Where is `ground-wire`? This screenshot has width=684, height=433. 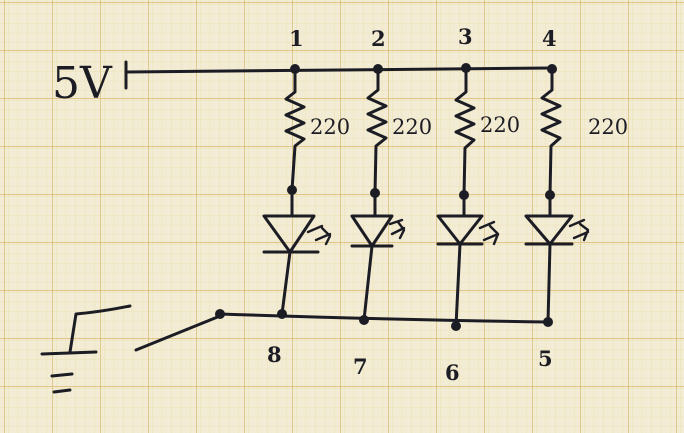
ground-wire is located at coordinates (100, 329).